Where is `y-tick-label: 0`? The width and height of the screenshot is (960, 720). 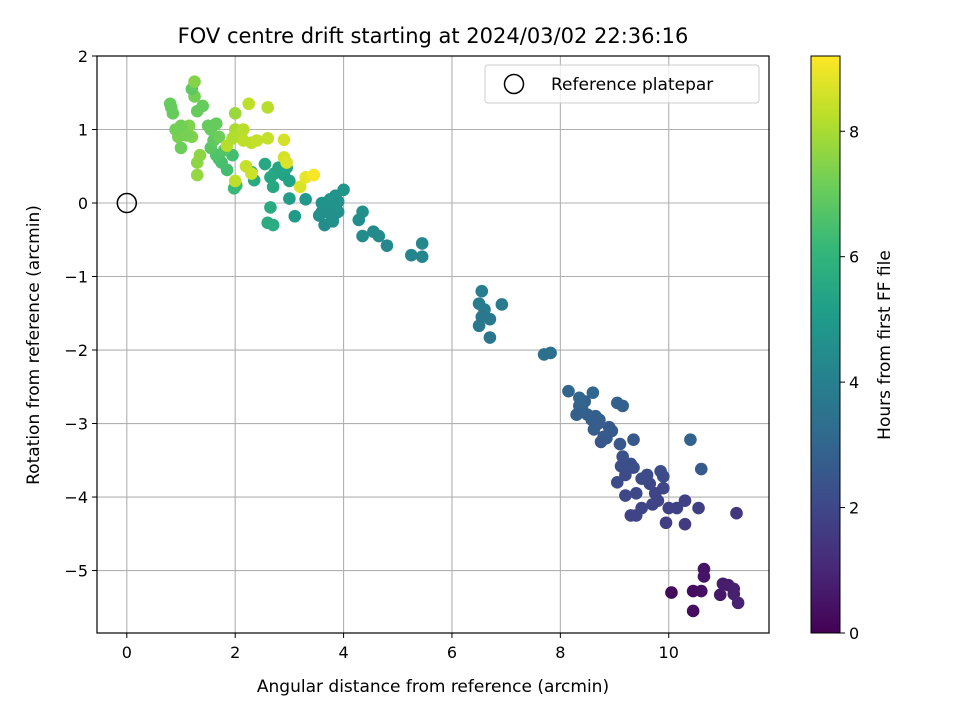 y-tick-label: 0 is located at coordinates (83, 203).